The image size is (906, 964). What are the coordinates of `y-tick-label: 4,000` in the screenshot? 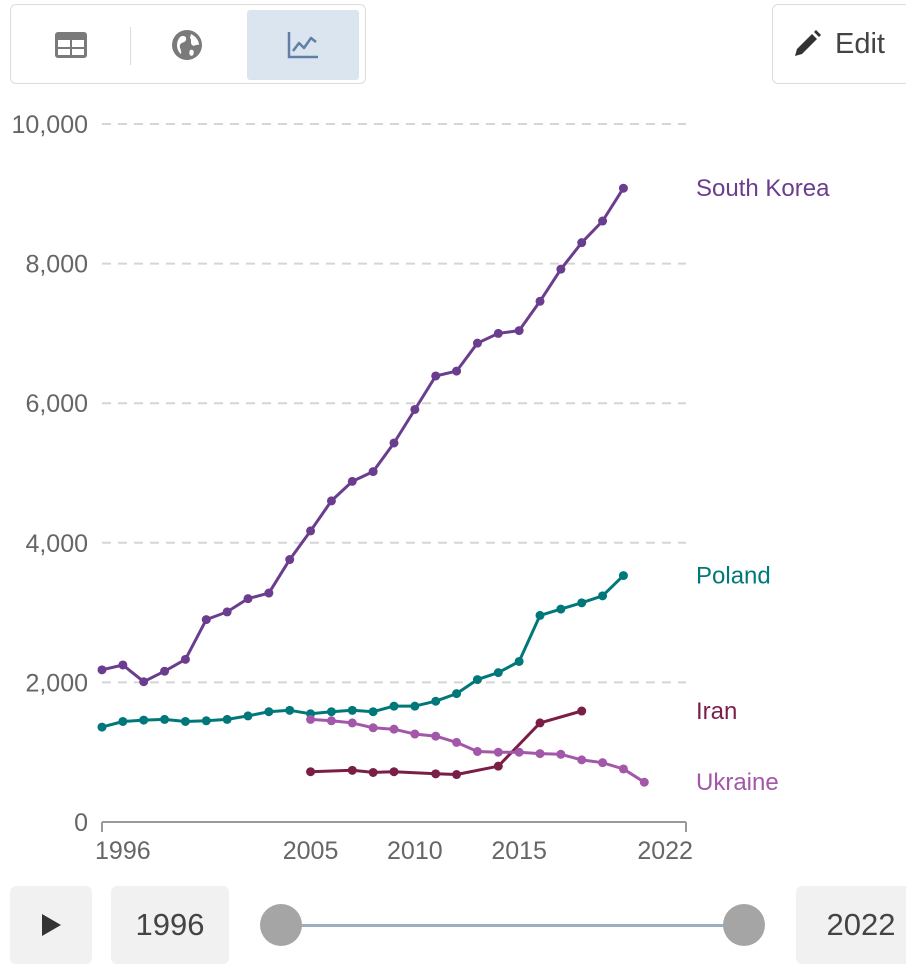 It's located at (56, 544).